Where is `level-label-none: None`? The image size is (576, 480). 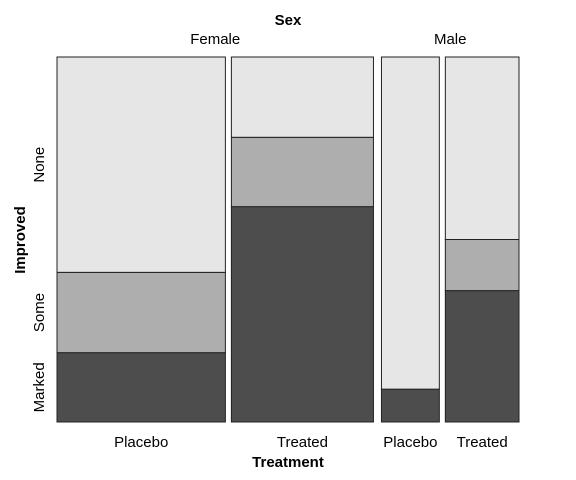
level-label-none: None is located at coordinates (39, 165).